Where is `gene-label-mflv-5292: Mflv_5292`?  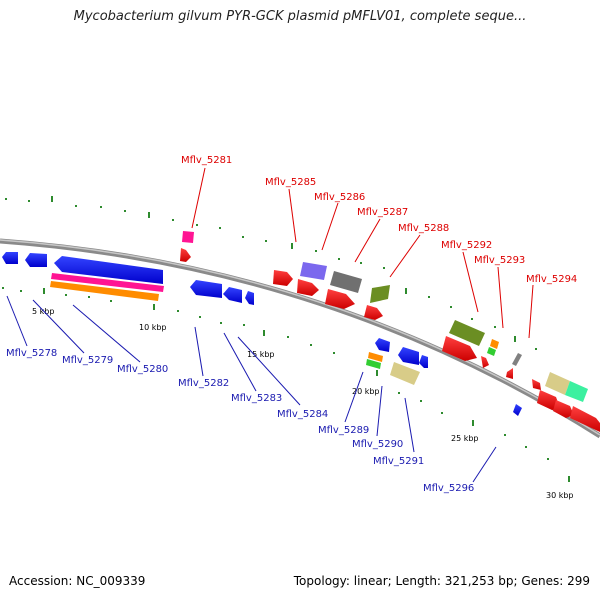
gene-label-mflv-5292: Mflv_5292 is located at coordinates (466, 245).